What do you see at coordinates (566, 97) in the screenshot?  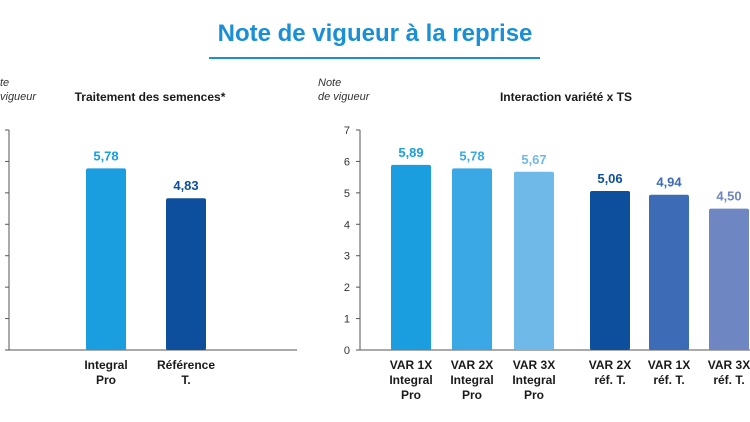 I see `chart-title: Interaction variété x TS` at bounding box center [566, 97].